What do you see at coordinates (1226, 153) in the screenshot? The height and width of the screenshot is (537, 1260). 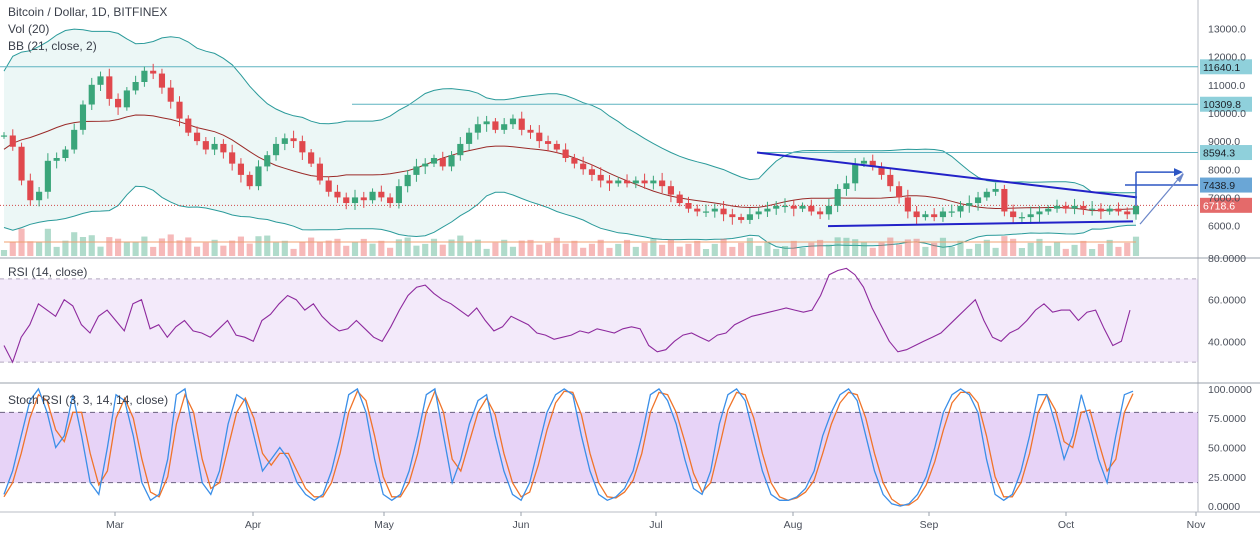 I see `key-level-tag` at bounding box center [1226, 153].